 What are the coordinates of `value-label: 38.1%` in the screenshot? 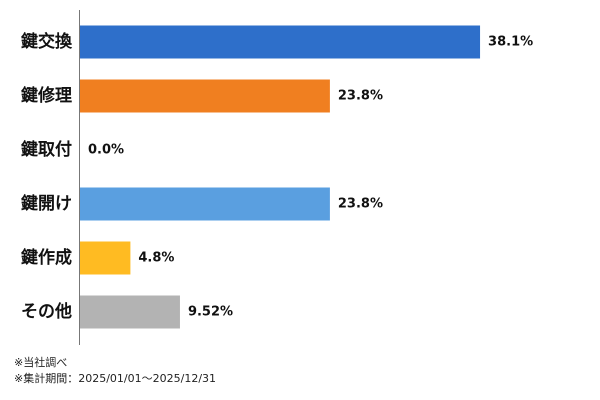 It's located at (510, 42).